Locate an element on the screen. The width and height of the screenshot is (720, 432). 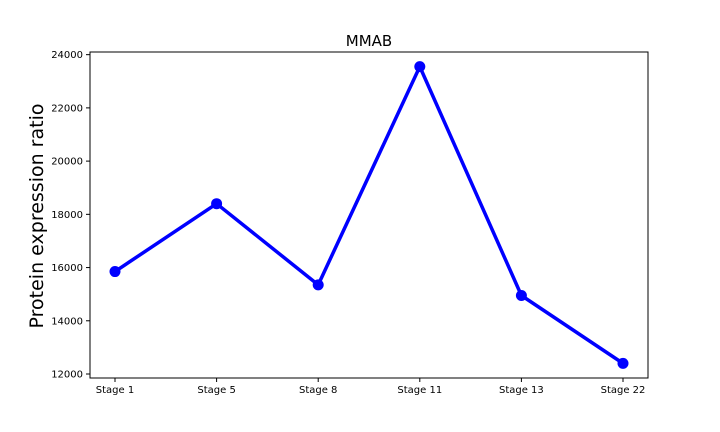
y-axis: 12000 14000 16000 18000 20000 22000 24000 is located at coordinates (70, 215).